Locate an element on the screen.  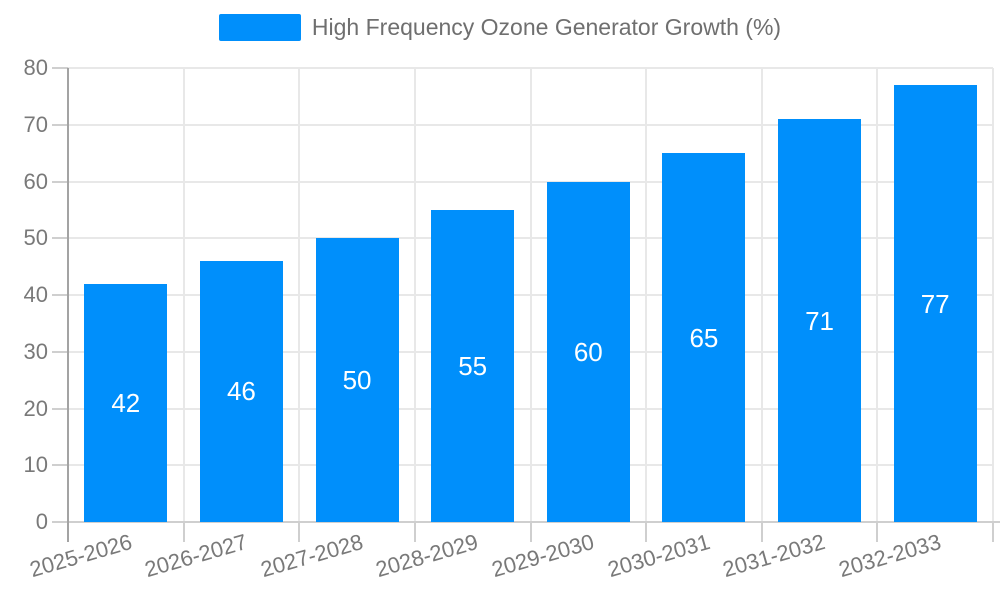
x-axis-label: 2031-2032 is located at coordinates (774, 556).